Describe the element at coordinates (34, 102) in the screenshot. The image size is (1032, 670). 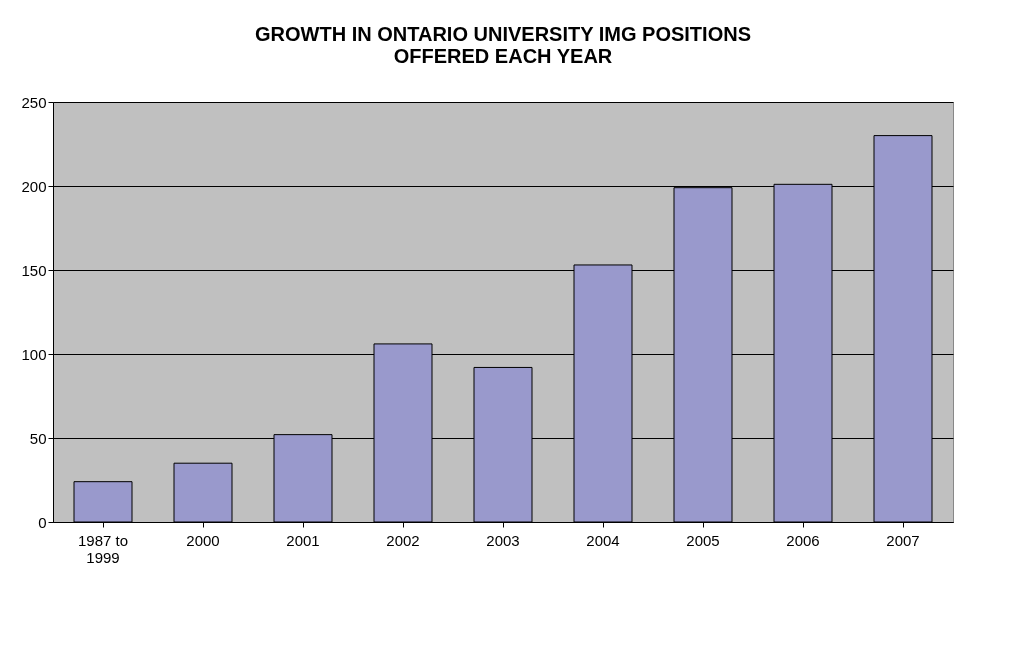
I see `y-tick-label: 250` at that location.